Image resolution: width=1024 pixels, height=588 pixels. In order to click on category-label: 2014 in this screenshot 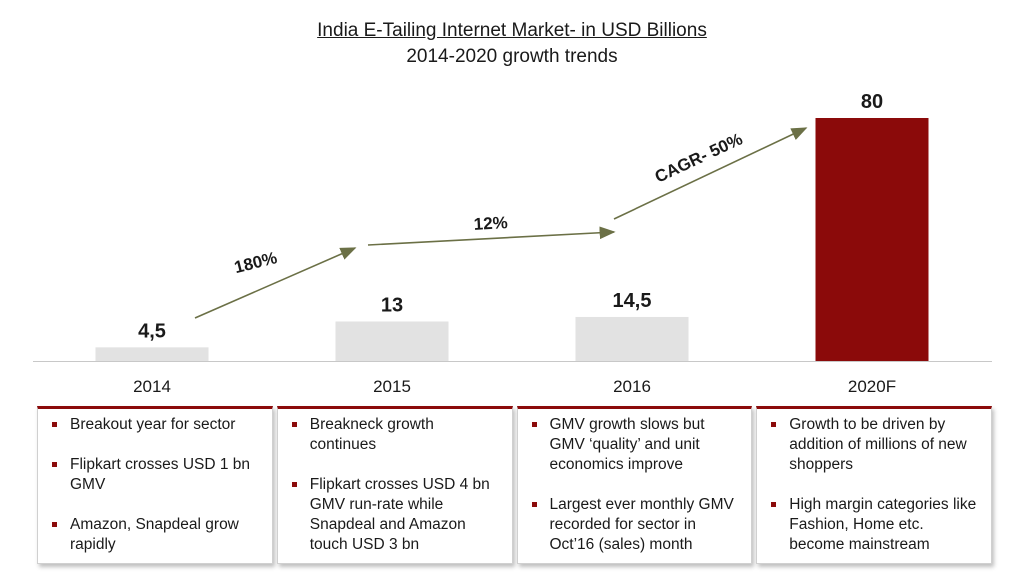, I will do `click(152, 386)`.